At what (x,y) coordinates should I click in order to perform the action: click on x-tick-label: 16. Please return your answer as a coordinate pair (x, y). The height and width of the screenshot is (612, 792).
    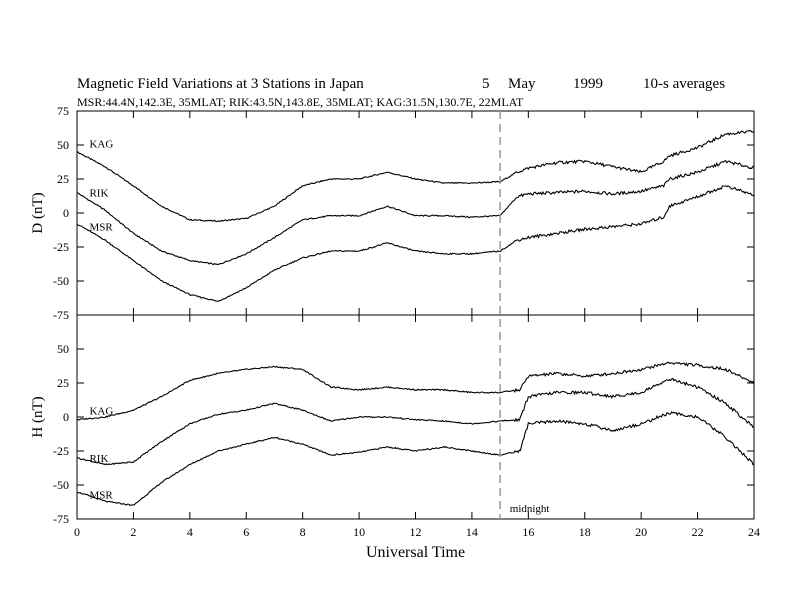
    Looking at the image, I should click on (528, 532).